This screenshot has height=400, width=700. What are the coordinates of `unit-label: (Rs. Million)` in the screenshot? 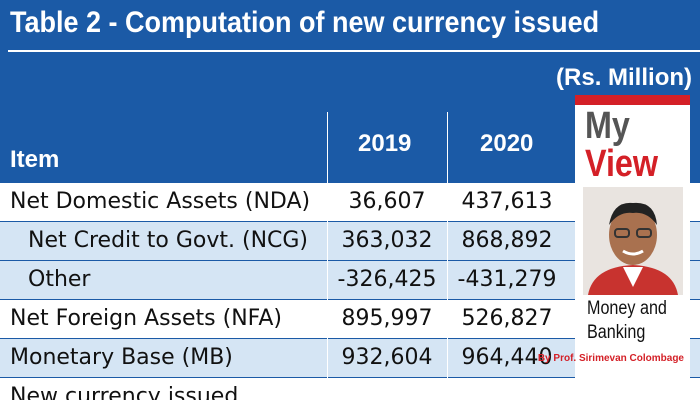 It's located at (624, 77).